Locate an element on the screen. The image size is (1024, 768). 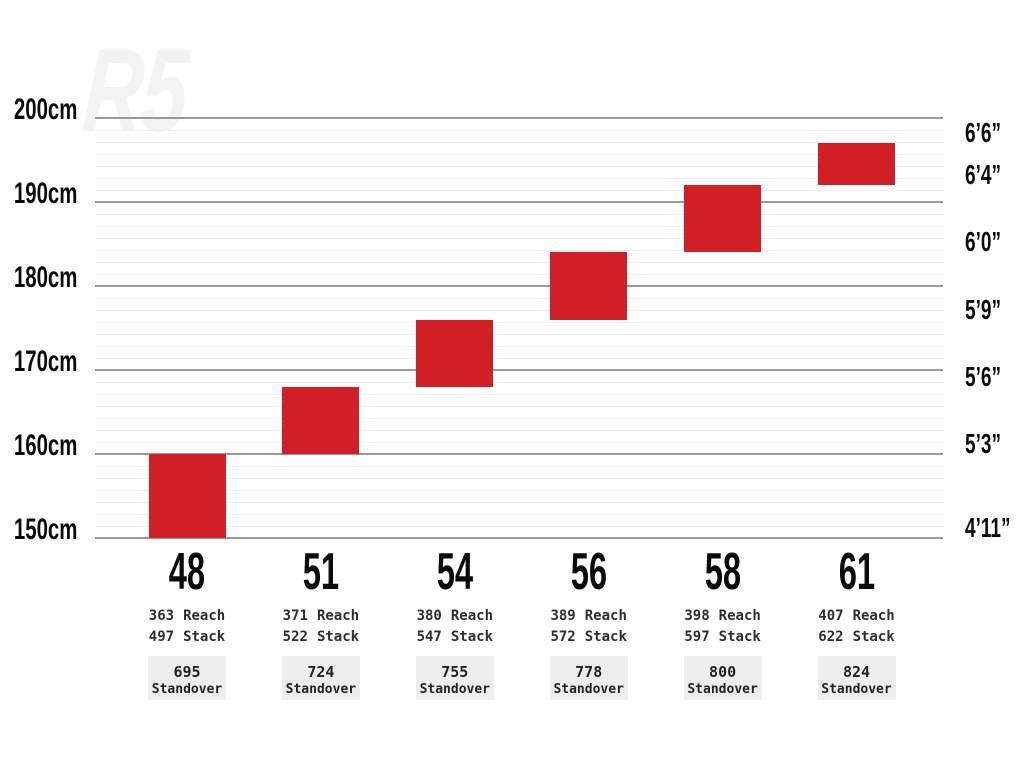
stack-value: 497 is located at coordinates (161, 637).